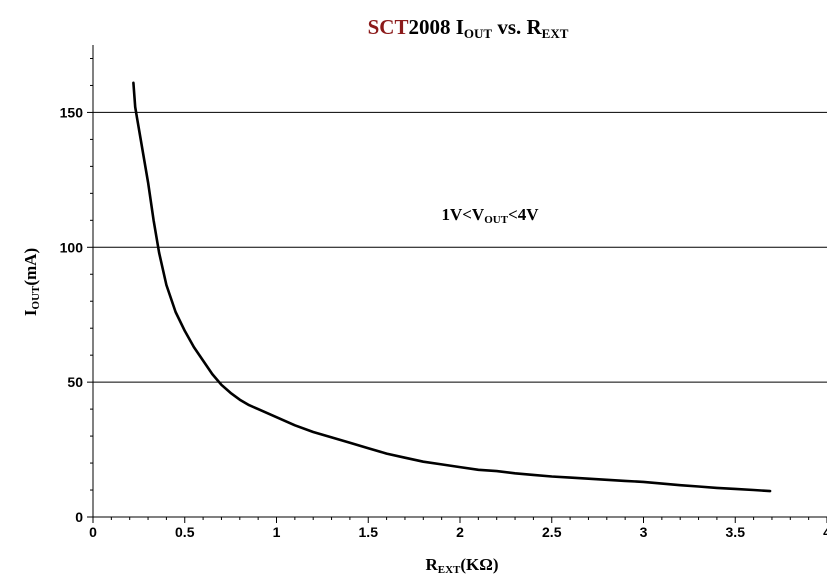 Image resolution: width=827 pixels, height=577 pixels. What do you see at coordinates (93, 532) in the screenshot?
I see `x-tick-label-0: 0` at bounding box center [93, 532].